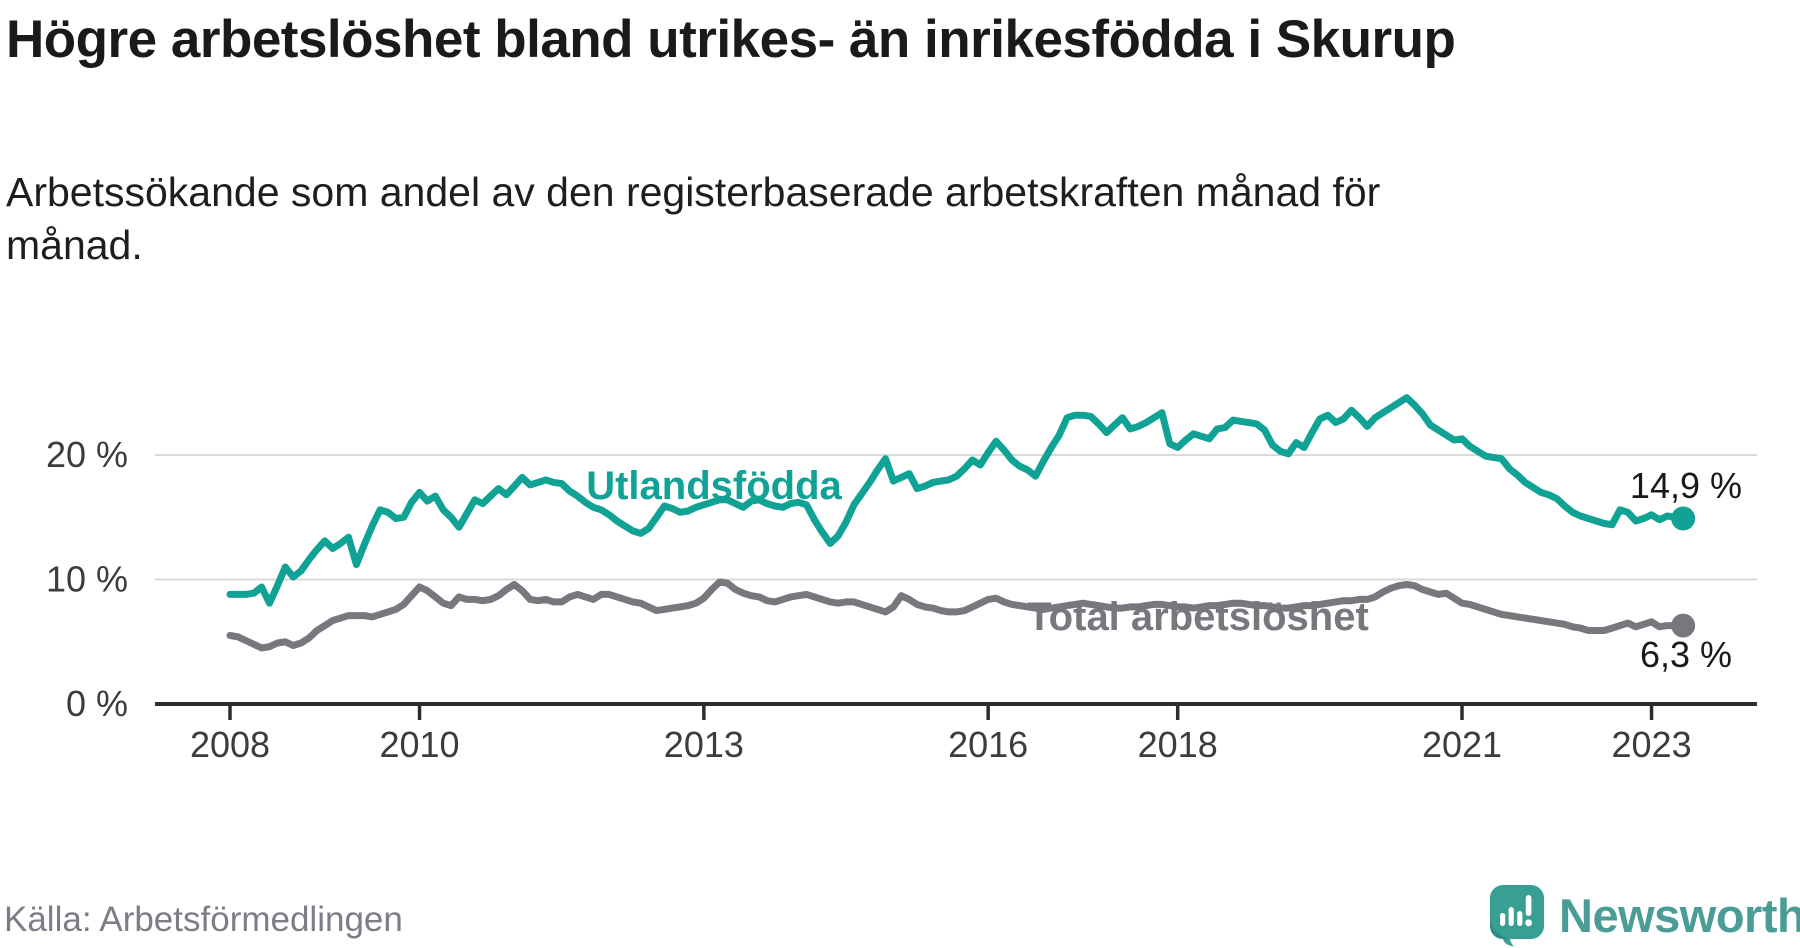 This screenshot has width=1800, height=948. What do you see at coordinates (1517, 915) in the screenshot?
I see `newsworthy-logo-icon` at bounding box center [1517, 915].